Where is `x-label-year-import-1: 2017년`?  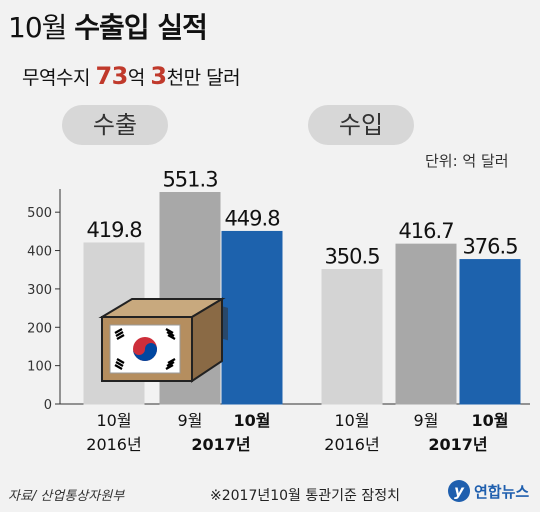
x-label-year-import-1: 2017년 is located at coordinates (457, 444).